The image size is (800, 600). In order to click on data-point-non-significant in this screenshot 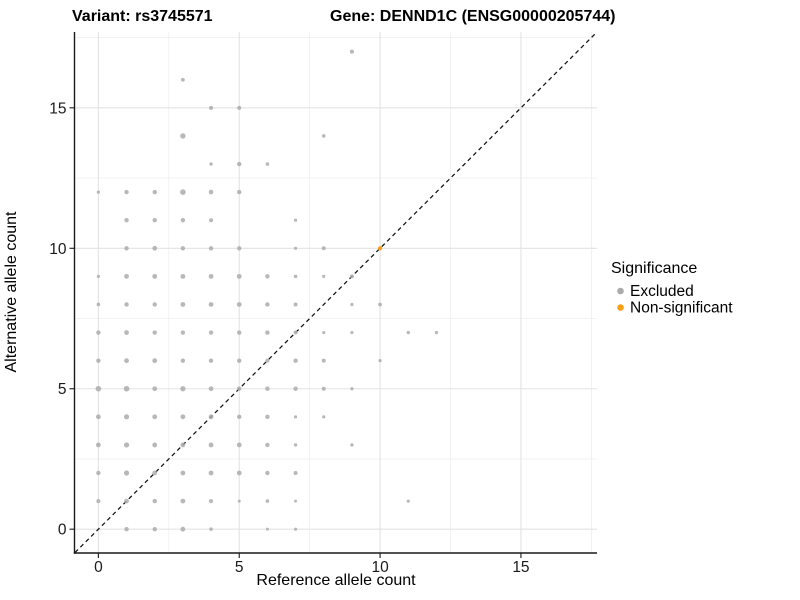, I will do `click(380, 248)`.